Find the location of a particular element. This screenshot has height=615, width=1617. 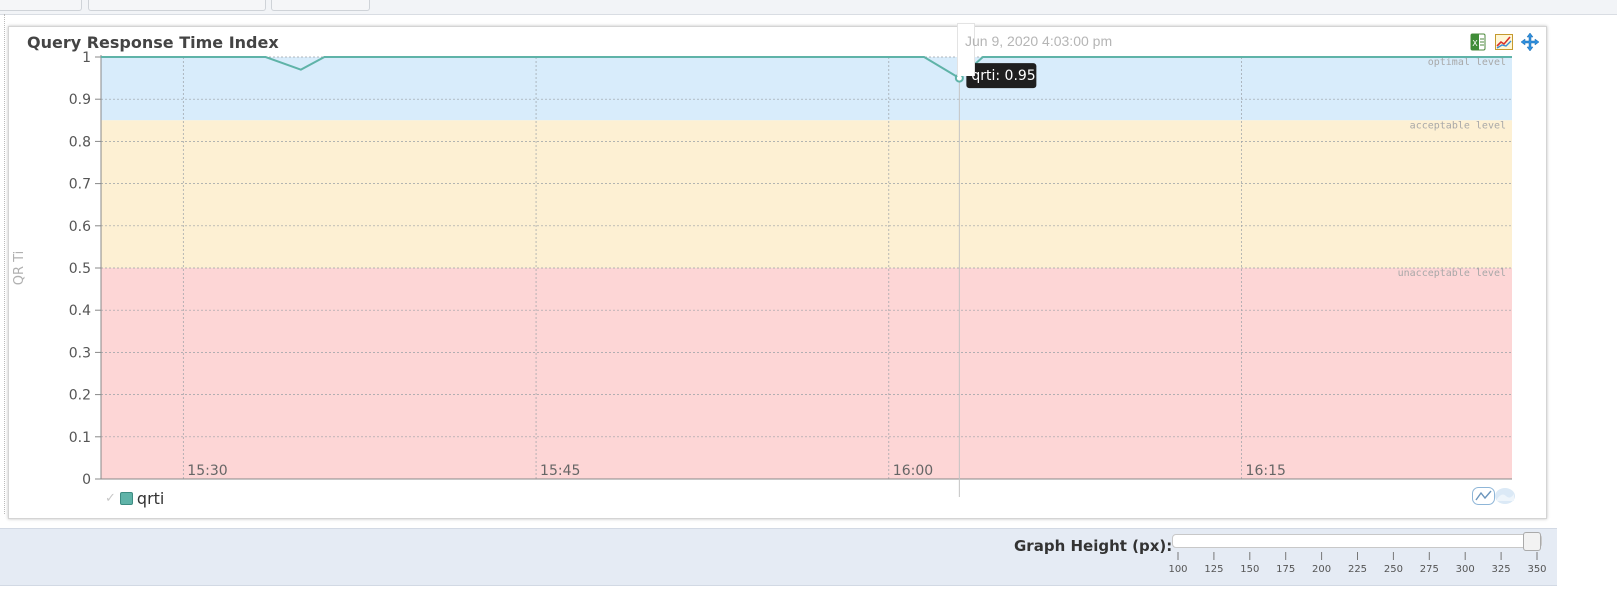

legend-check-icon: ✓ is located at coordinates (110, 498).